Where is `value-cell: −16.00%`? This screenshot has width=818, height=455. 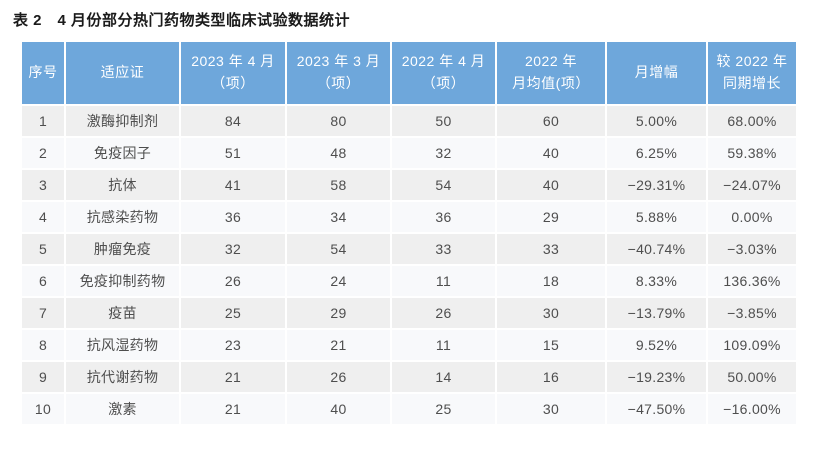 value-cell: −16.00% is located at coordinates (752, 409).